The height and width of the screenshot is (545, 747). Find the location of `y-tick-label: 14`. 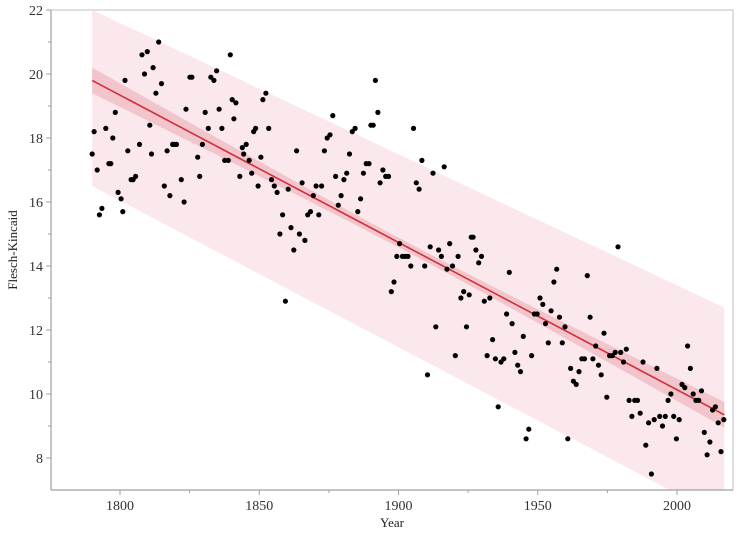

y-tick-label: 14 is located at coordinates (36, 267).